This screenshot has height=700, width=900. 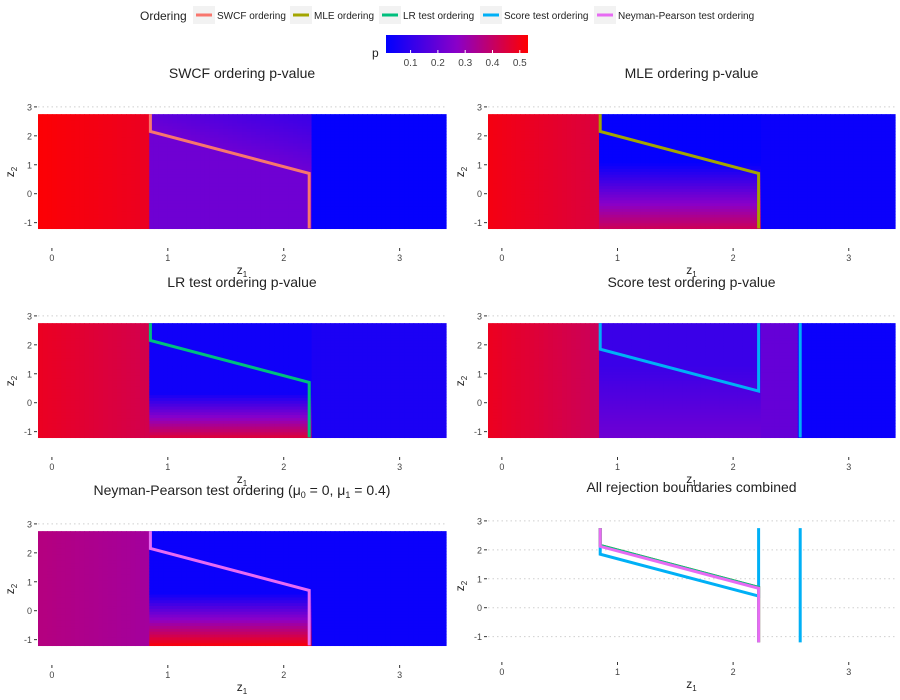 I want to click on legend-item-label: MLE ordering, so click(x=344, y=16).